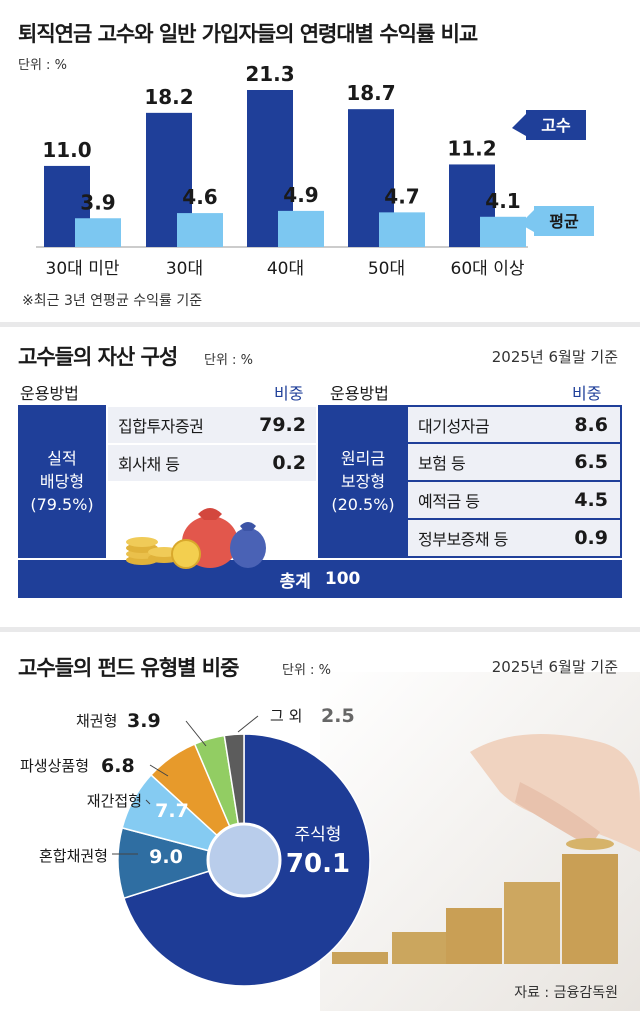  I want to click on pie-label-name: 주식형, so click(318, 835).